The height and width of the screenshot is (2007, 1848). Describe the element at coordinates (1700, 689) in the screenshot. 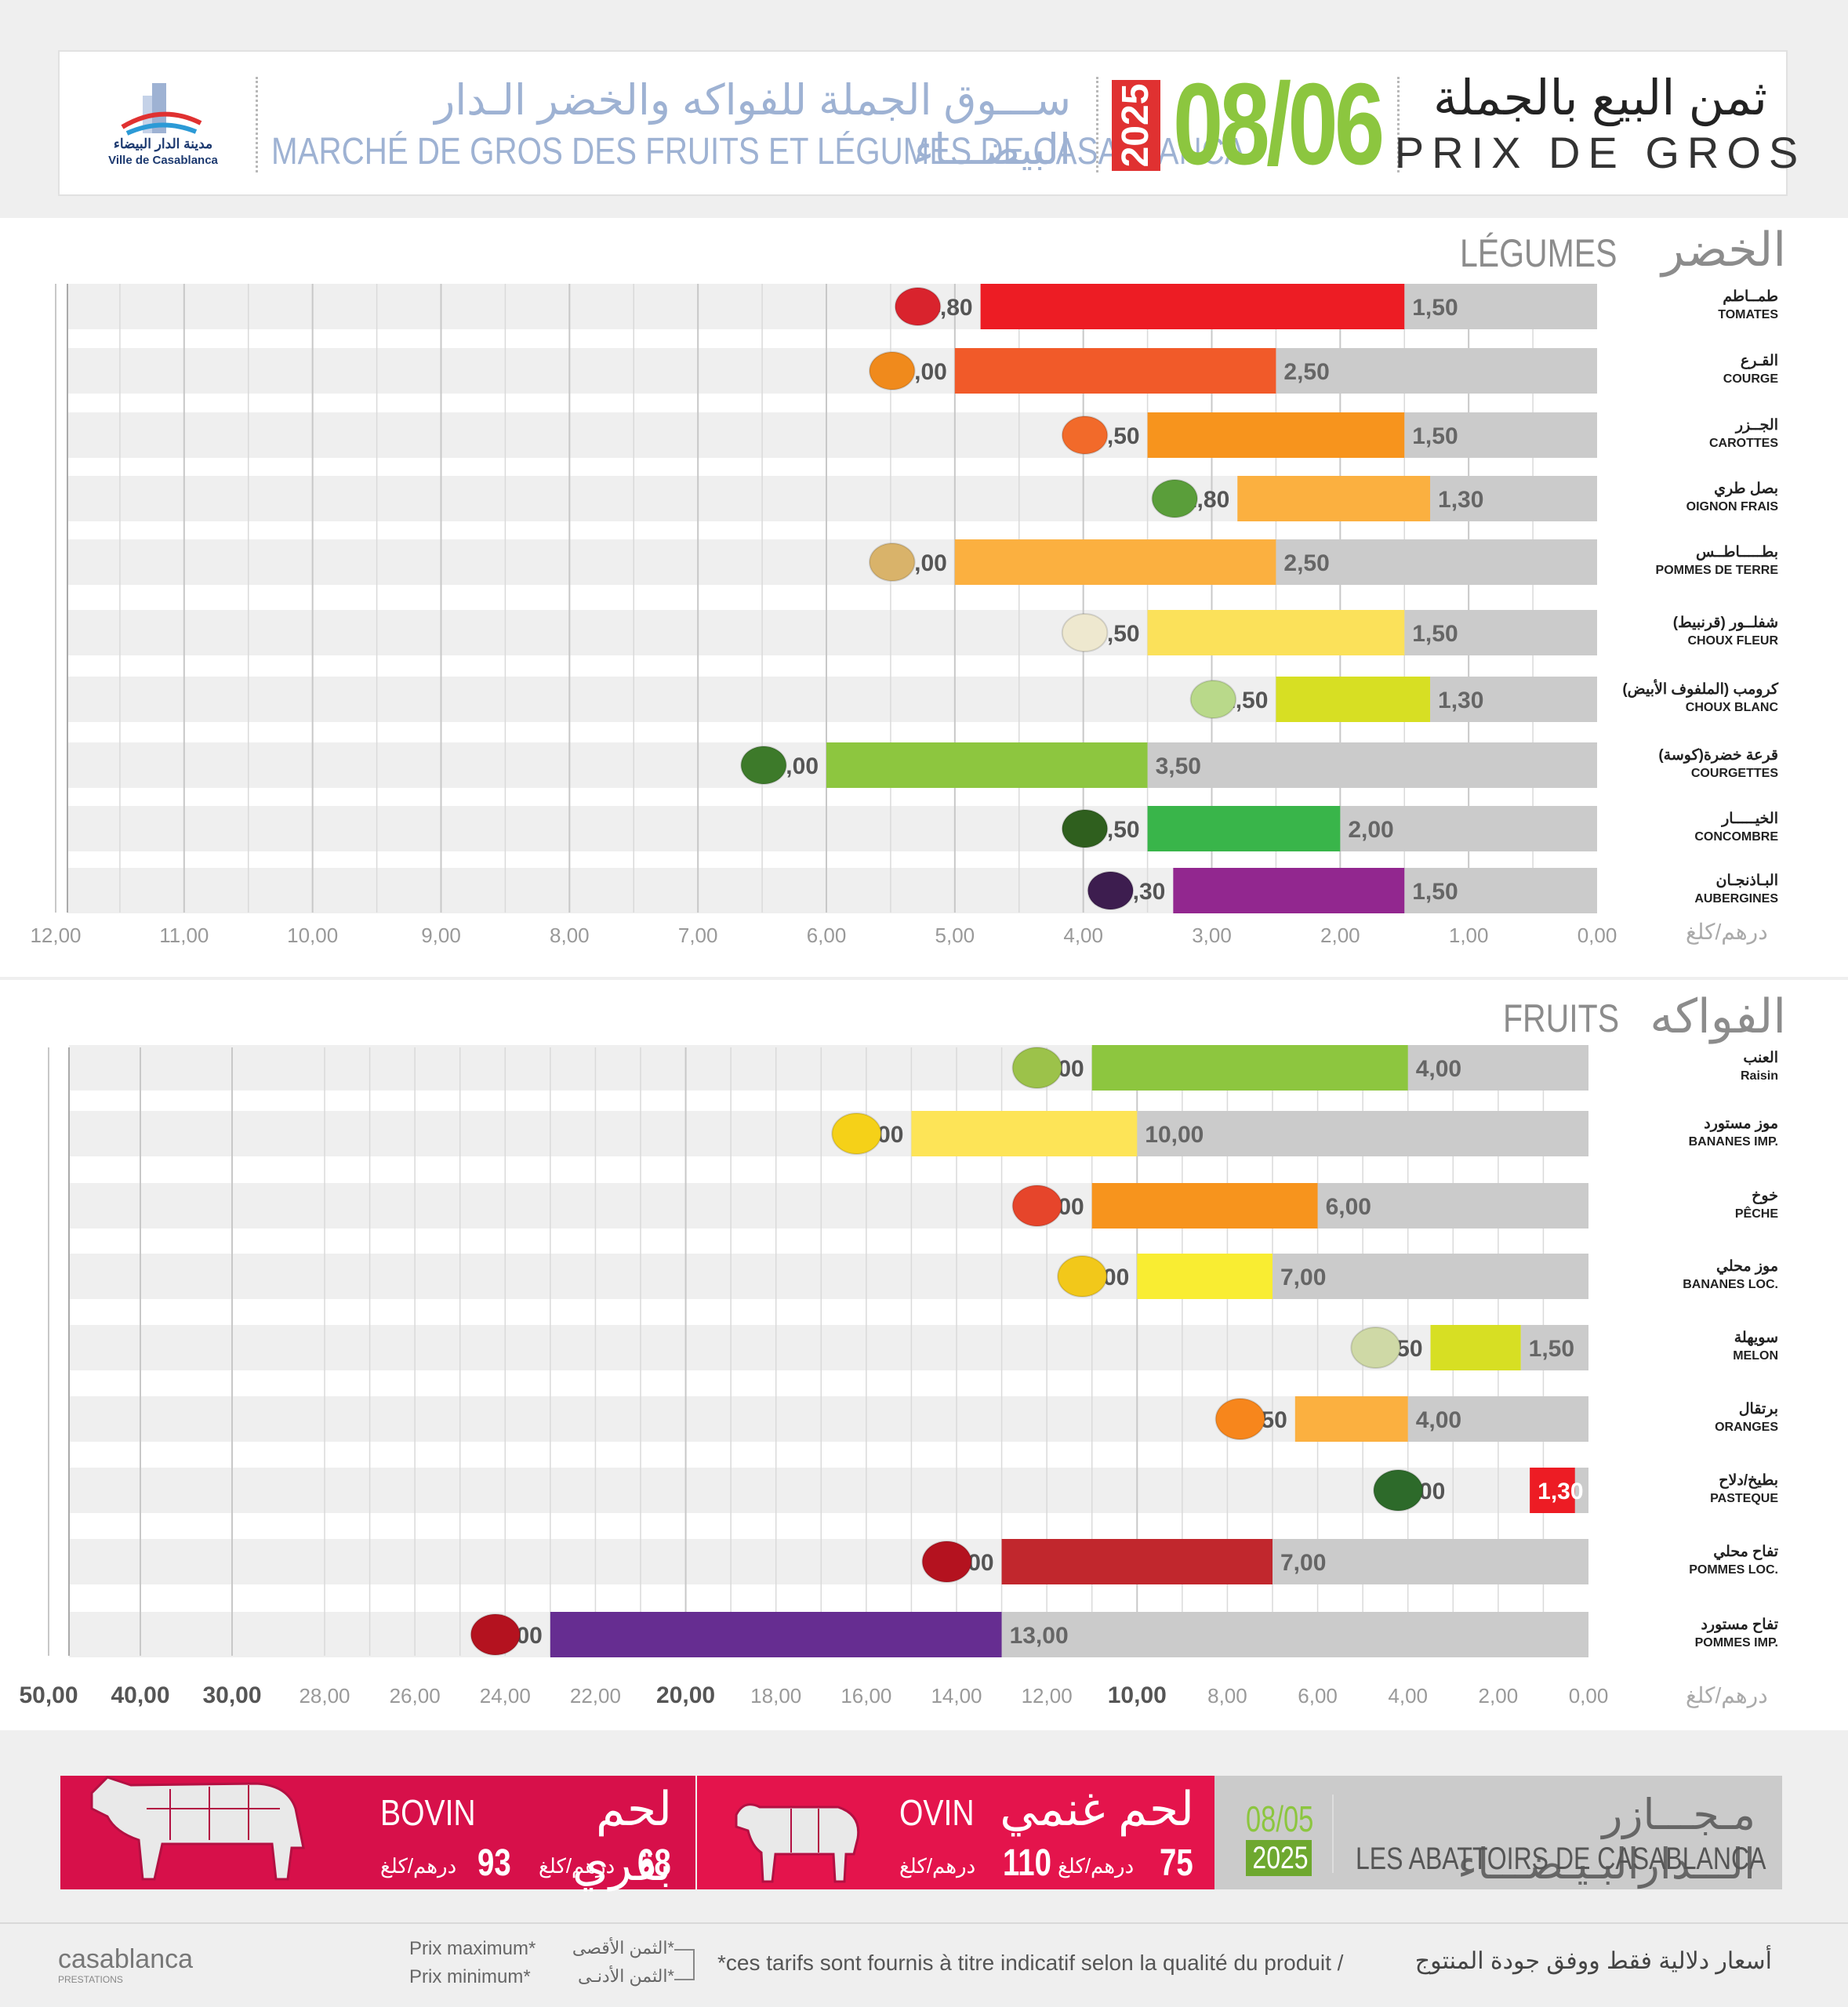

I see `item-label-ar: كرومب (الملفوف الأبيض)` at that location.